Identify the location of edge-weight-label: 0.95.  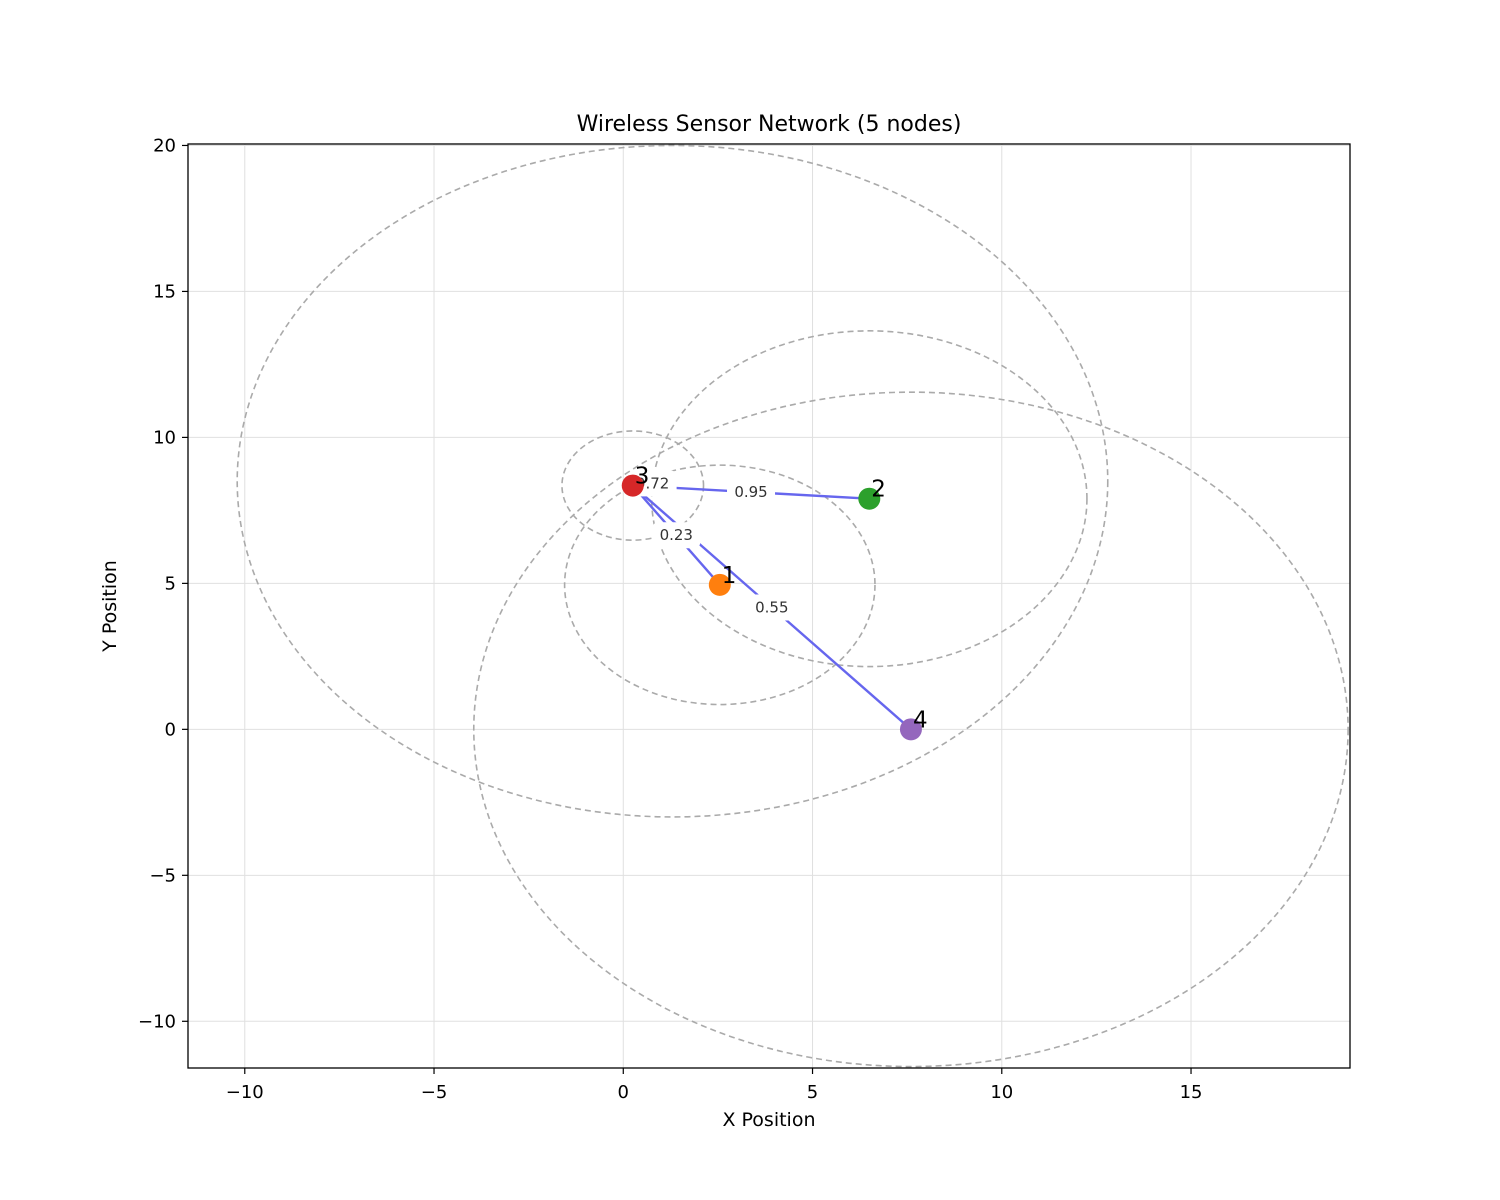
(750, 492).